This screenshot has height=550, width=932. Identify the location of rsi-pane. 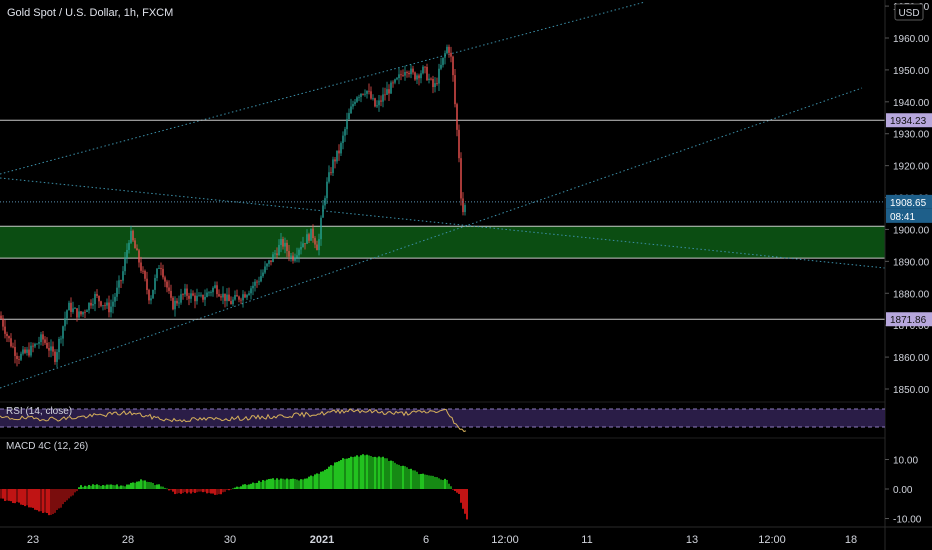
(442, 420).